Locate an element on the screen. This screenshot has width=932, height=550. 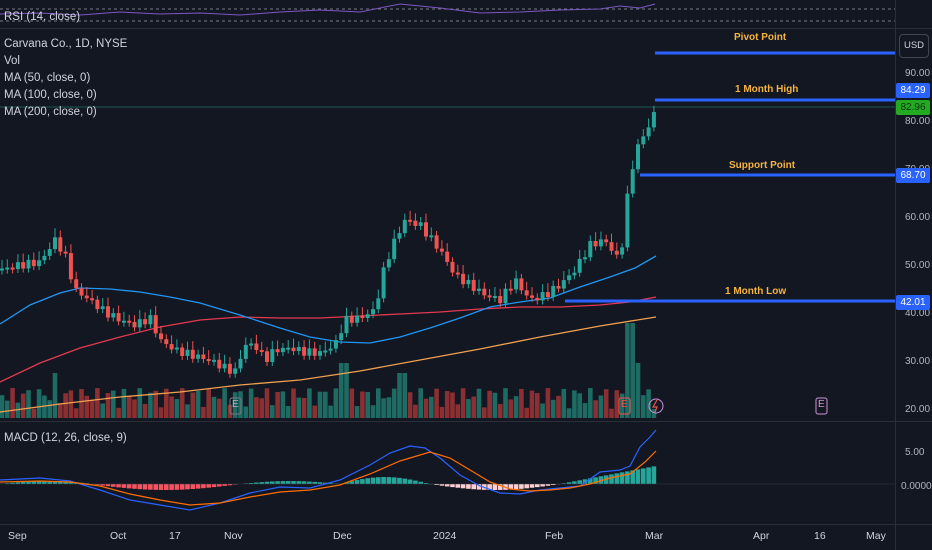
rsi-legend: RSI (14, close) is located at coordinates (42, 17).